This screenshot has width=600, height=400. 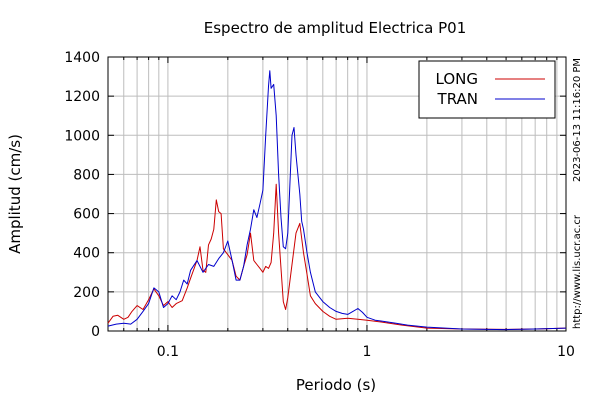 What do you see at coordinates (86, 215) in the screenshot?
I see `y-tick-label: 600` at bounding box center [86, 215].